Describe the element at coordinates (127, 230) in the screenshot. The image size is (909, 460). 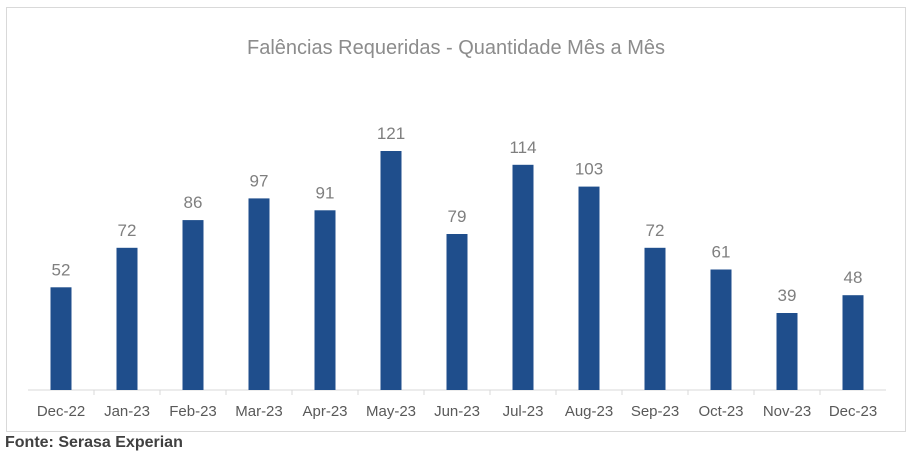
I see `data-label-jan-23: 72` at that location.